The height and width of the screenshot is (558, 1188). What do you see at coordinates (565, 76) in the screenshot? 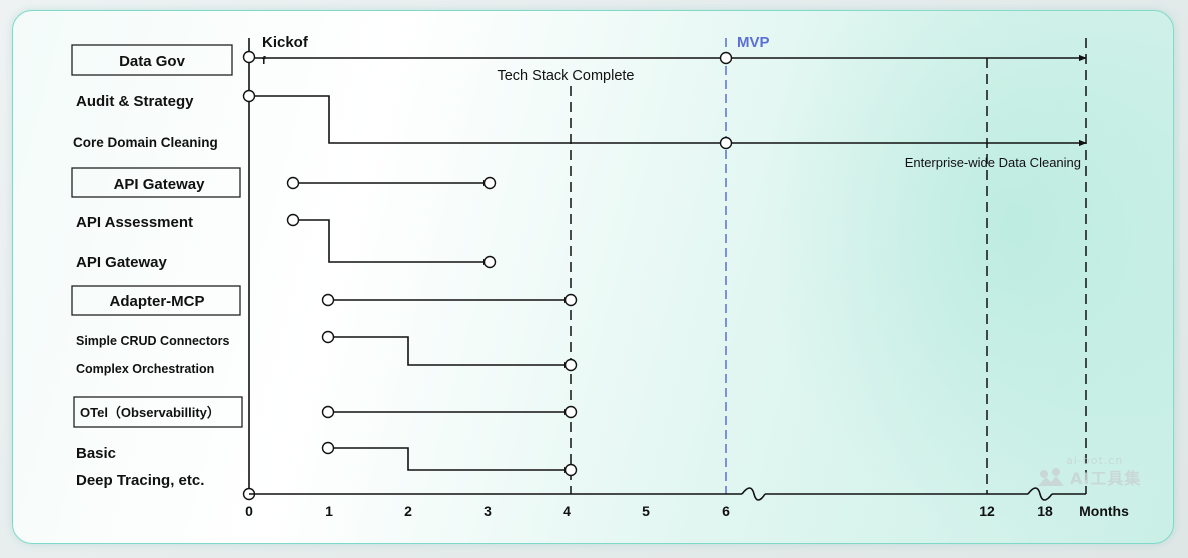
I see `tech-stack-complete-label: Tech Stack Complete` at bounding box center [565, 76].